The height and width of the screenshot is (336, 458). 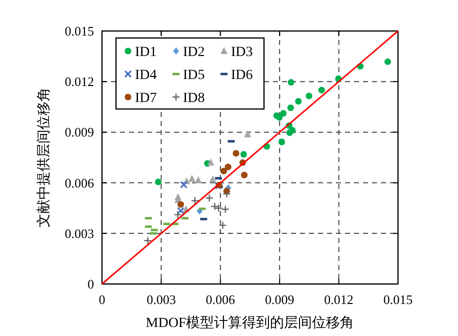 I want to click on legend-label: ID8, so click(x=194, y=98).